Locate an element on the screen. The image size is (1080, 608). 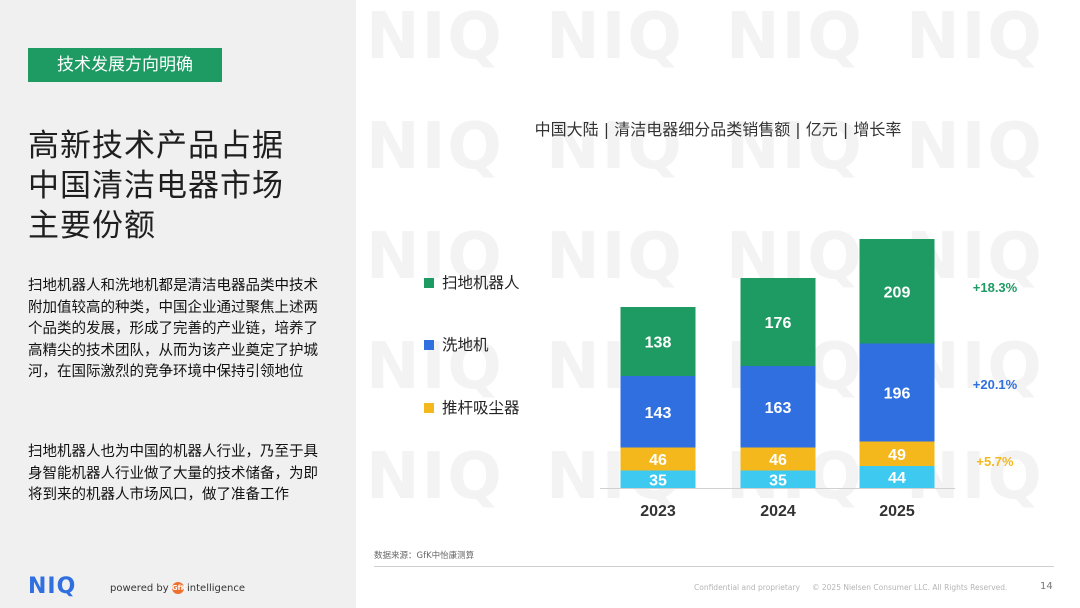
bar-segment-vacuum-2025 is located at coordinates (897, 453).